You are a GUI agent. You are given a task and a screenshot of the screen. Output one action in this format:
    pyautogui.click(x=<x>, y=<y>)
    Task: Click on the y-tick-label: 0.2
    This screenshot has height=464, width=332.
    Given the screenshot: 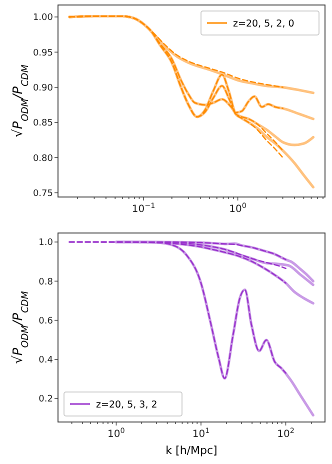 What is the action you would take?
    pyautogui.click(x=45, y=399)
    